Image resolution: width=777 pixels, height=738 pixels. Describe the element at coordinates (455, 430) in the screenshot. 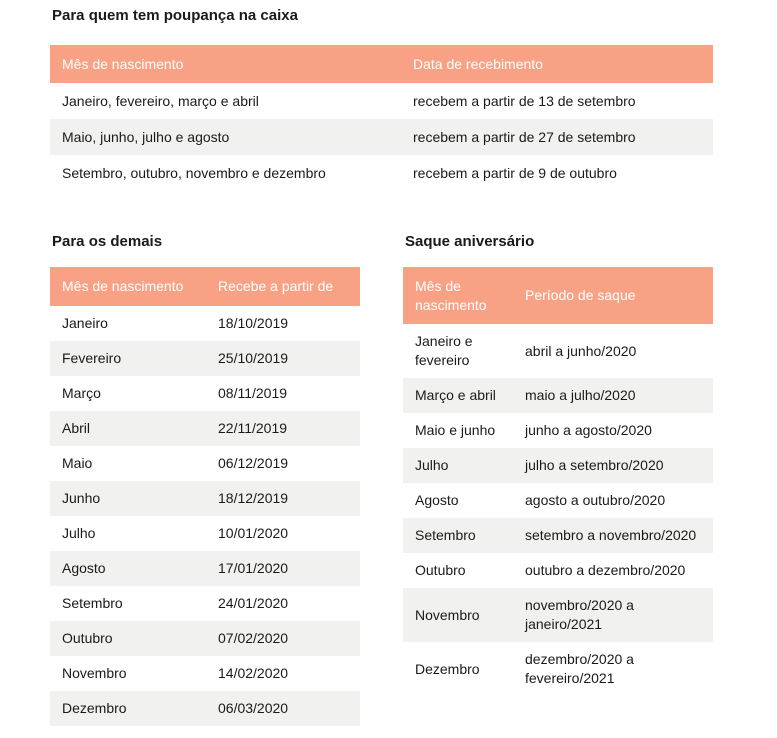

I see `month-cell: Maio e junho` at that location.